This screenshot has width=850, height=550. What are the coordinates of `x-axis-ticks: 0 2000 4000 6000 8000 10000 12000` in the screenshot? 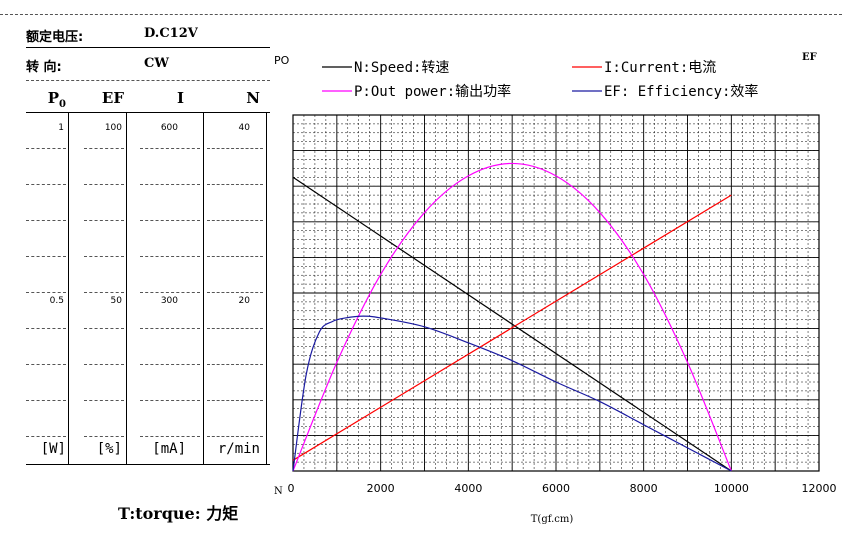 It's located at (562, 488).